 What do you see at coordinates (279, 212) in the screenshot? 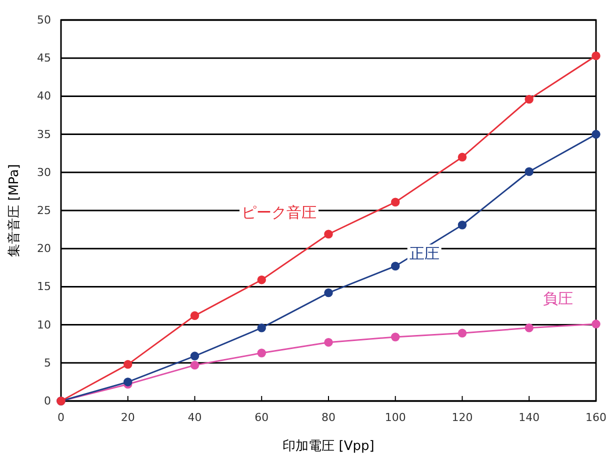
I see `series-label: ピーク音圧` at bounding box center [279, 212].